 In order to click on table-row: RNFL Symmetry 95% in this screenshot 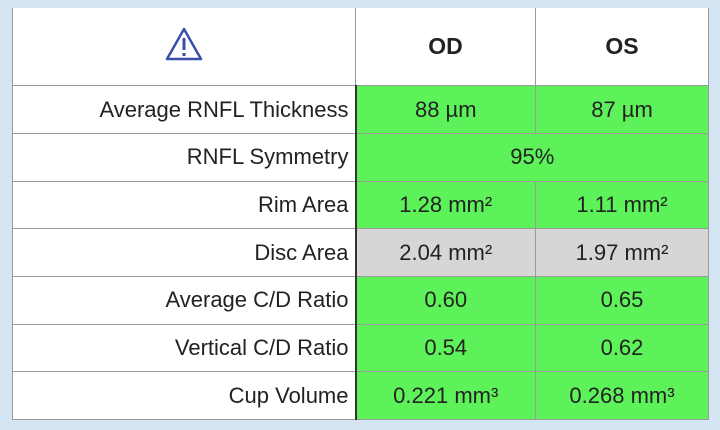, I will do `click(360, 157)`.